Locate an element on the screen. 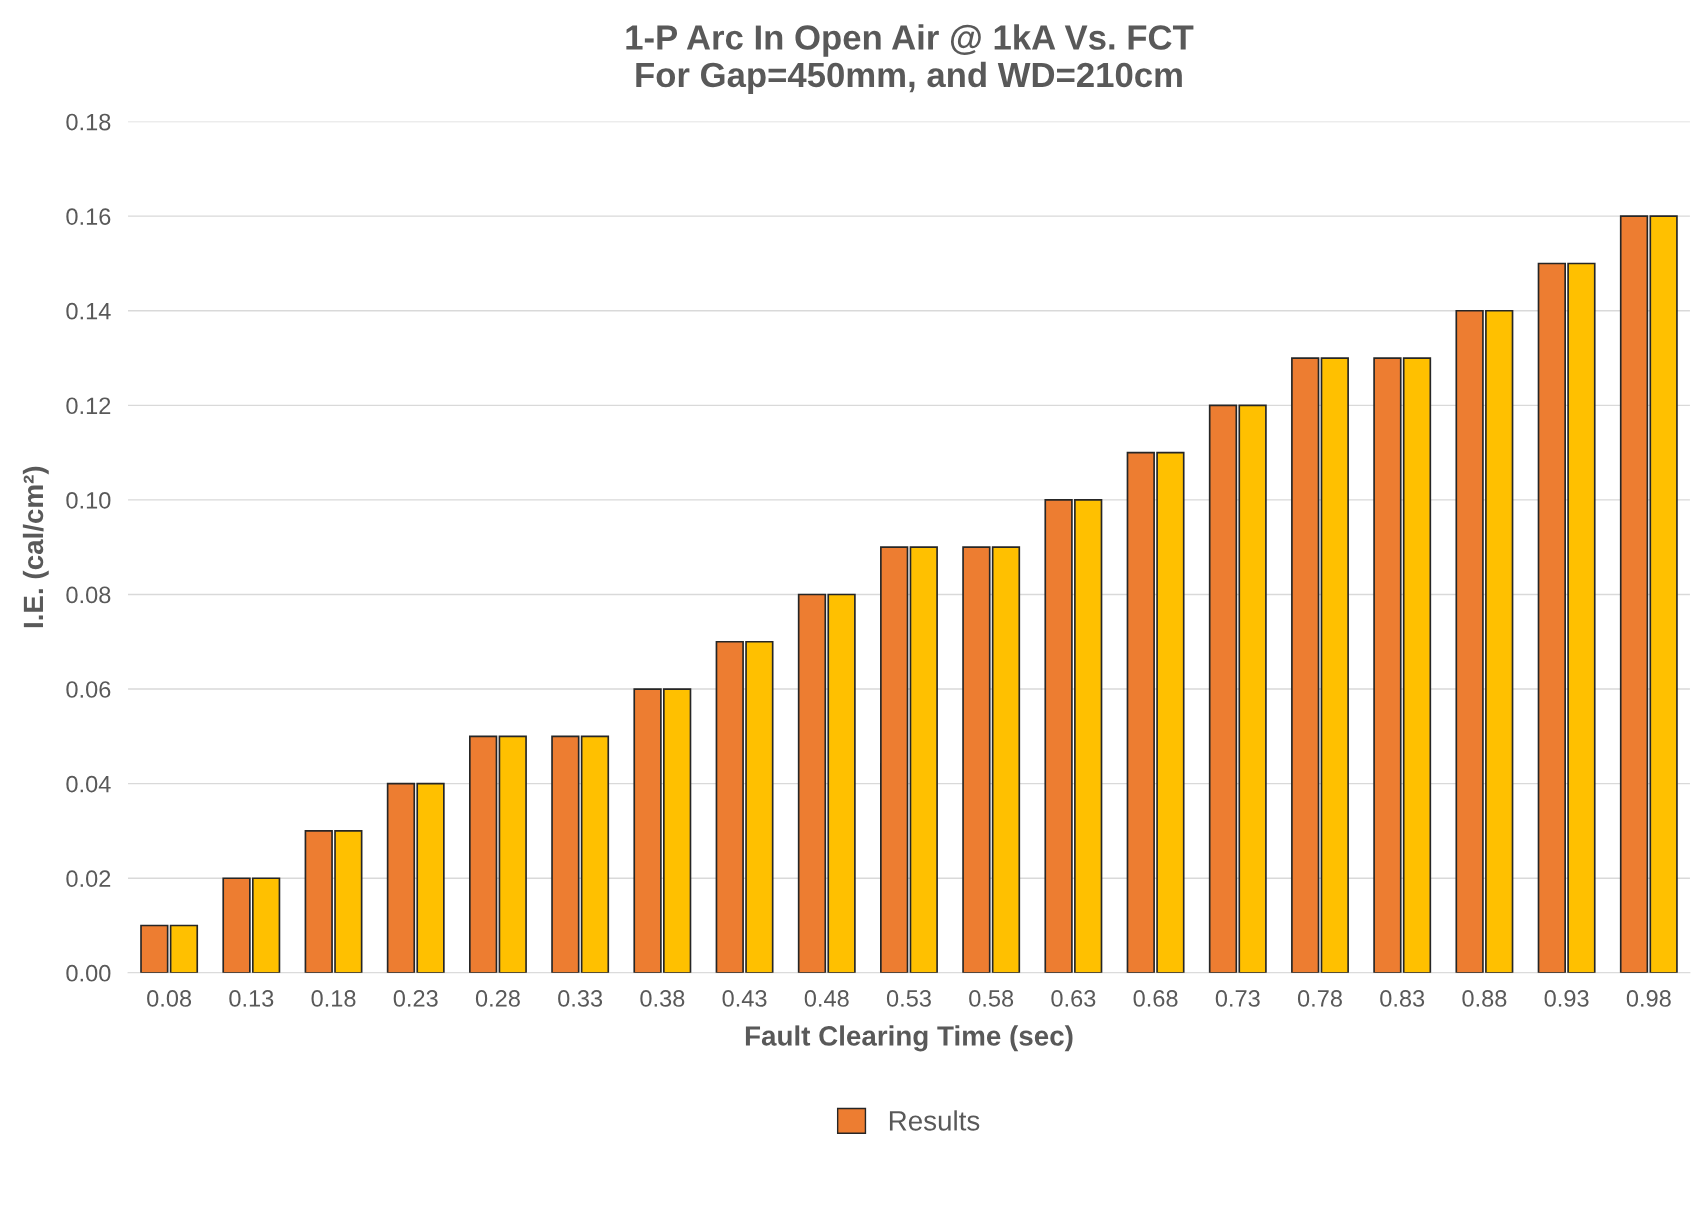 This screenshot has width=1707, height=1216. x-tick-label: 0.13 is located at coordinates (251, 998).